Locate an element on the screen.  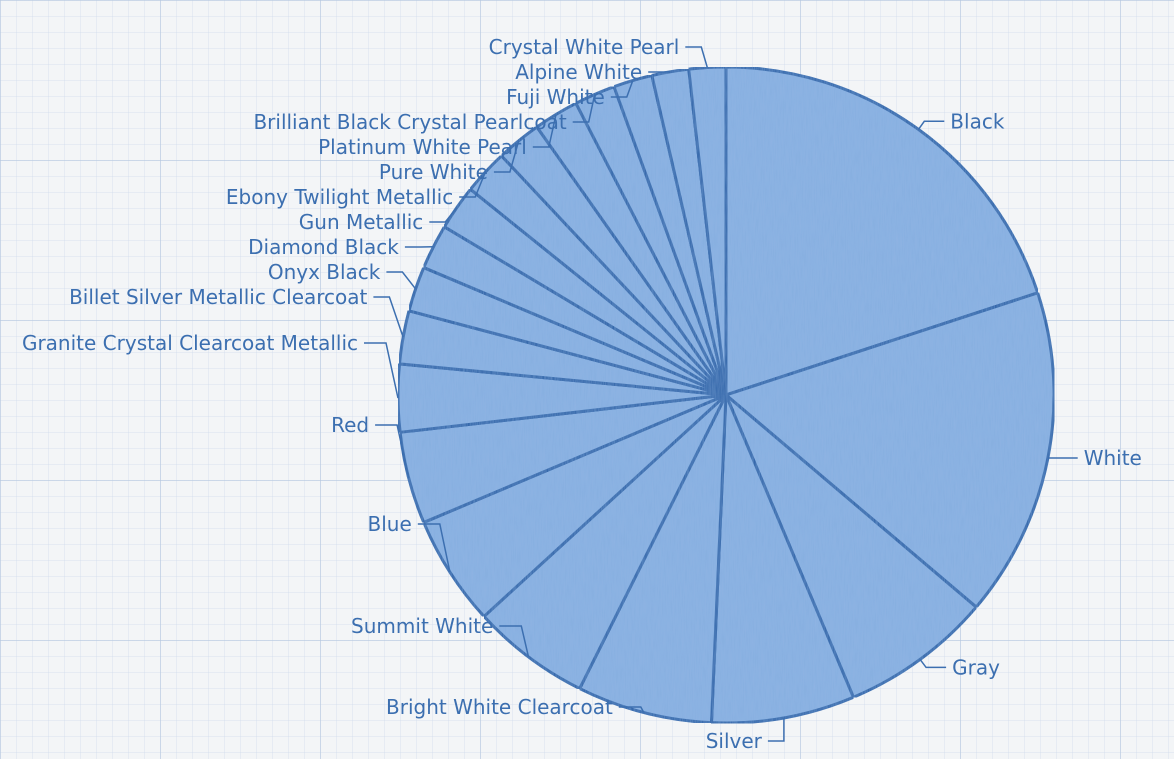
slice-label-brilliant-black-crystal-pearlcoat: Brilliant Black Crystal Pearlcoat is located at coordinates (409, 122).